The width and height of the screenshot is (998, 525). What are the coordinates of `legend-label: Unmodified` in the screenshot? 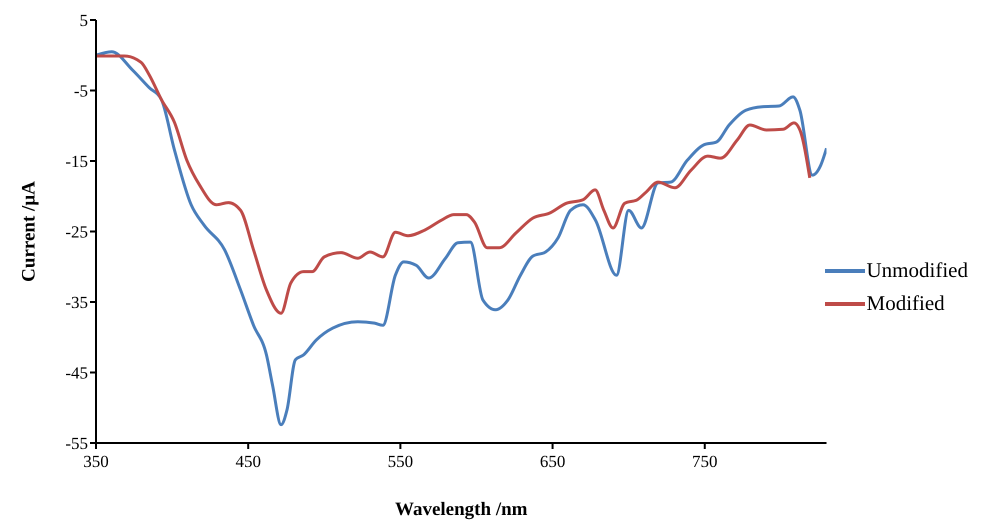 It's located at (917, 270).